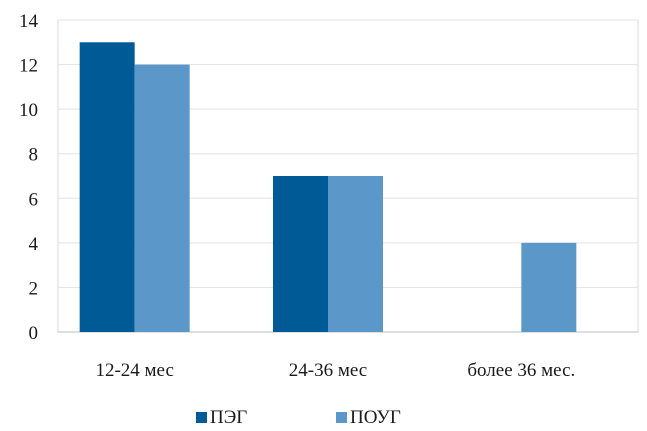 The height and width of the screenshot is (431, 647). Describe the element at coordinates (29, 21) in the screenshot. I see `y-tick-label: 14` at that location.